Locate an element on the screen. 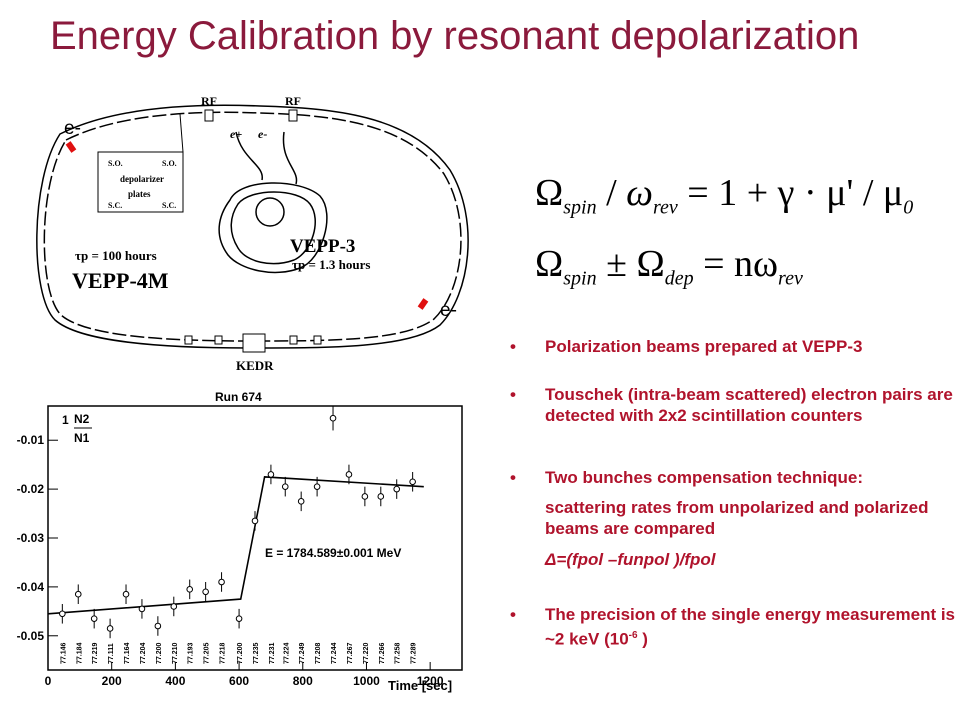 This screenshot has height=720, width=960. e-plus-label: e+ is located at coordinates (236, 134).